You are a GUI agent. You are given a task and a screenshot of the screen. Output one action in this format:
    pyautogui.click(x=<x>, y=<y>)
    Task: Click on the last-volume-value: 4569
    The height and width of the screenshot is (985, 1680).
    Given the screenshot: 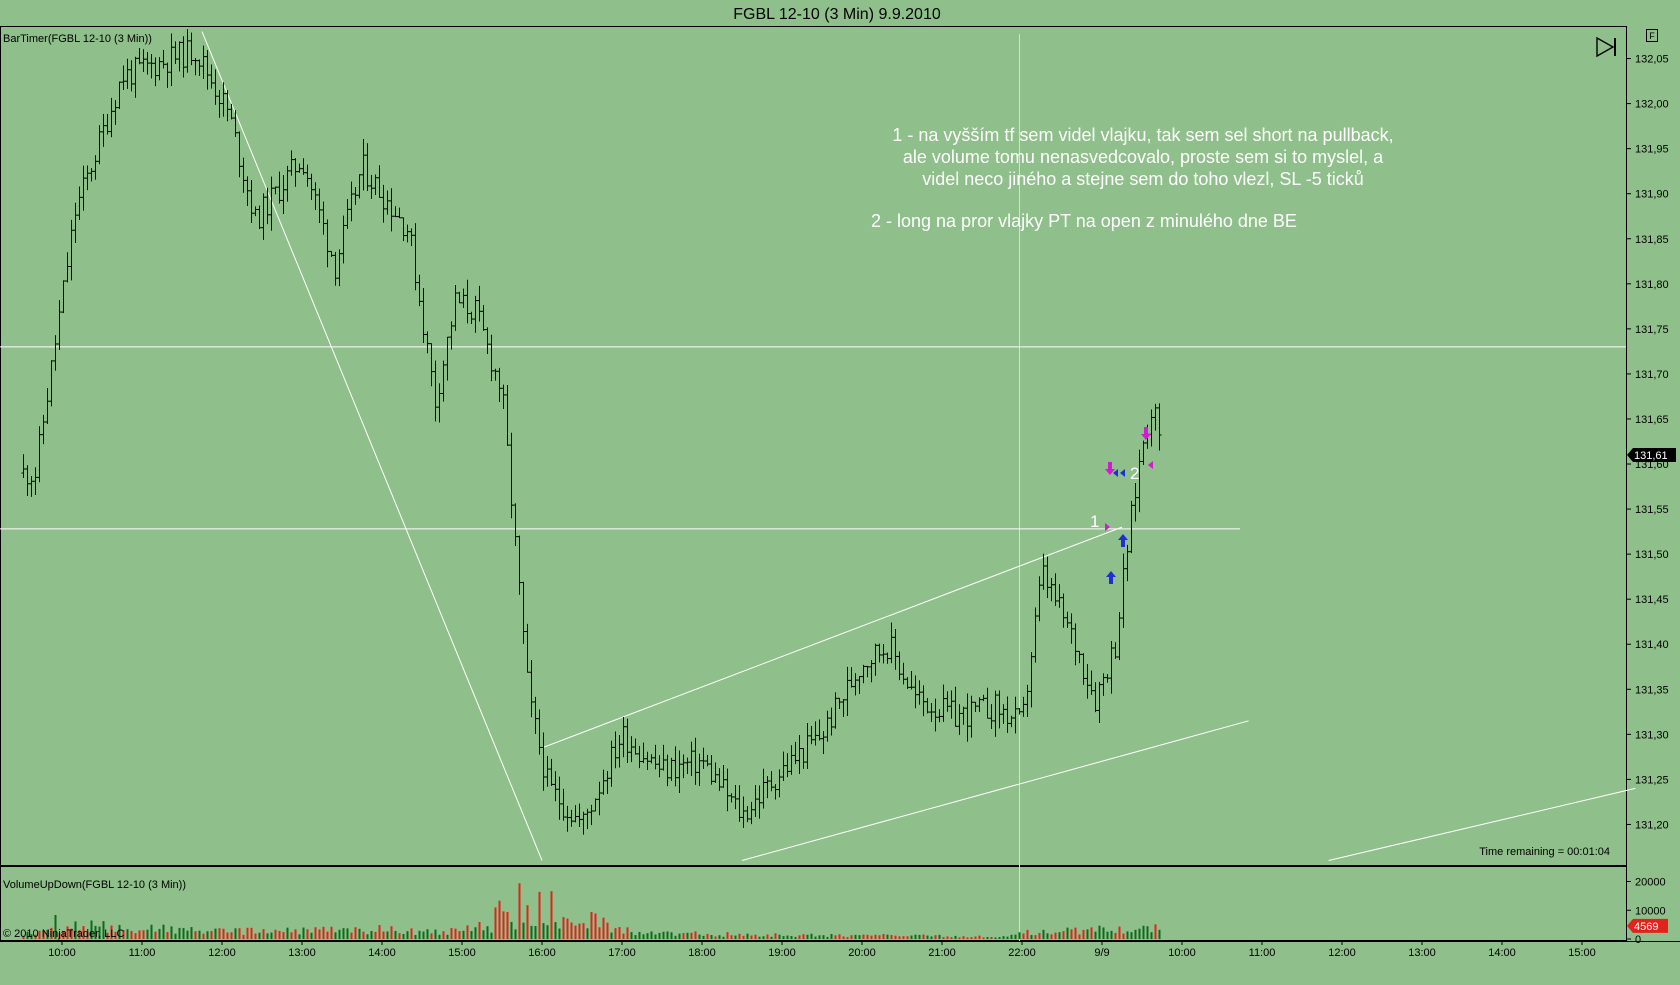 What is the action you would take?
    pyautogui.click(x=1646, y=927)
    